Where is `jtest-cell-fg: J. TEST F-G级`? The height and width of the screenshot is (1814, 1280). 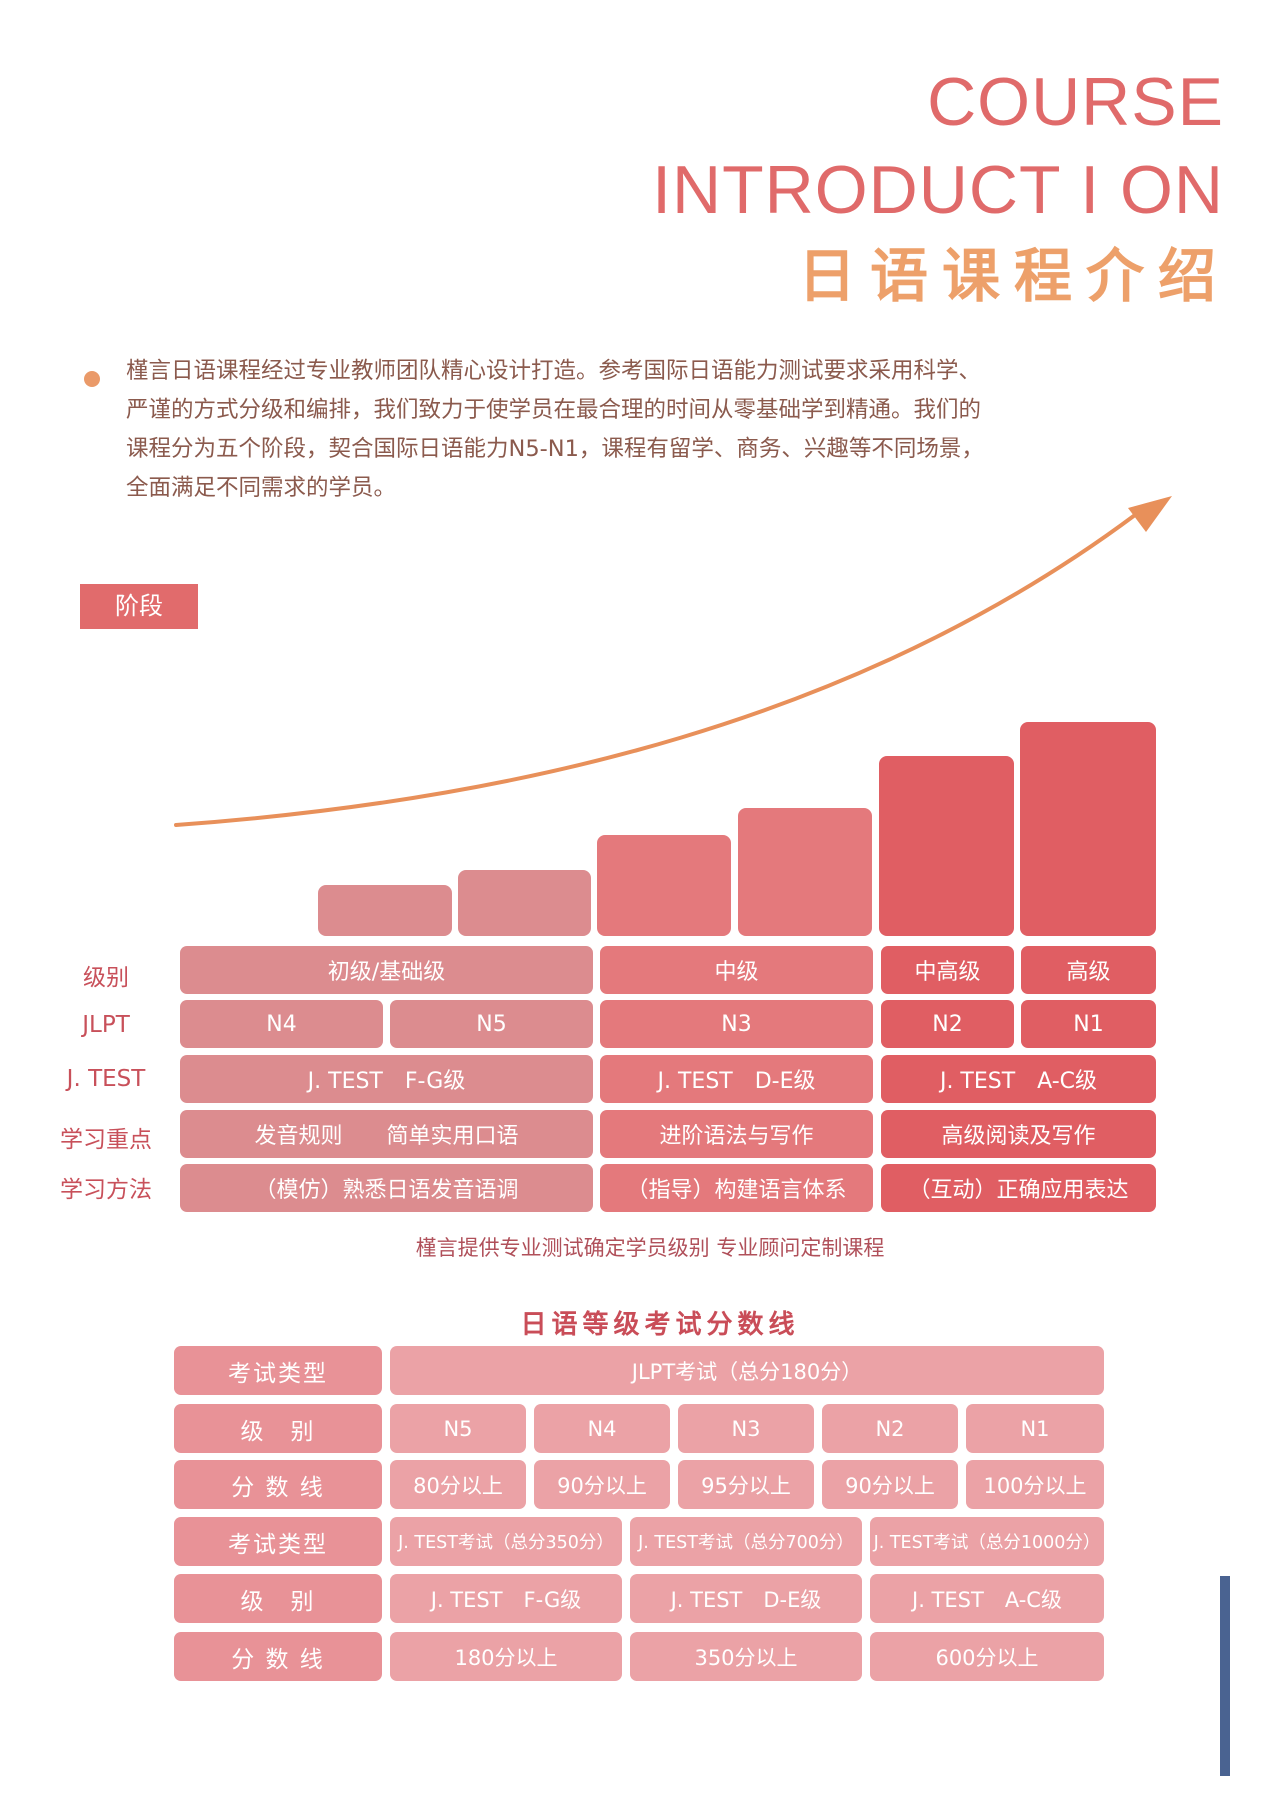
jtest-cell-fg: J. TEST F-G级 is located at coordinates (386, 1079).